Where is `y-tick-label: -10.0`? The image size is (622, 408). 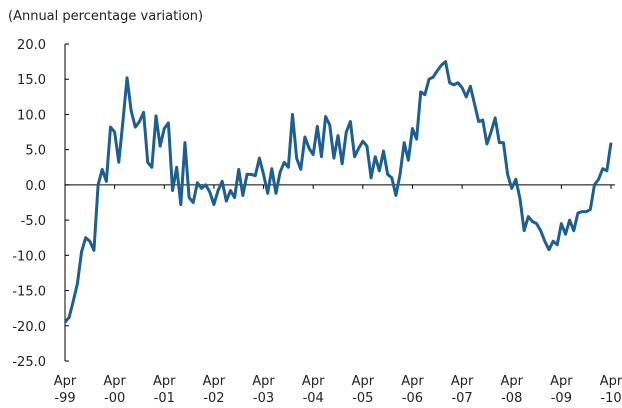
y-tick-label: -10.0 is located at coordinates (29, 256).